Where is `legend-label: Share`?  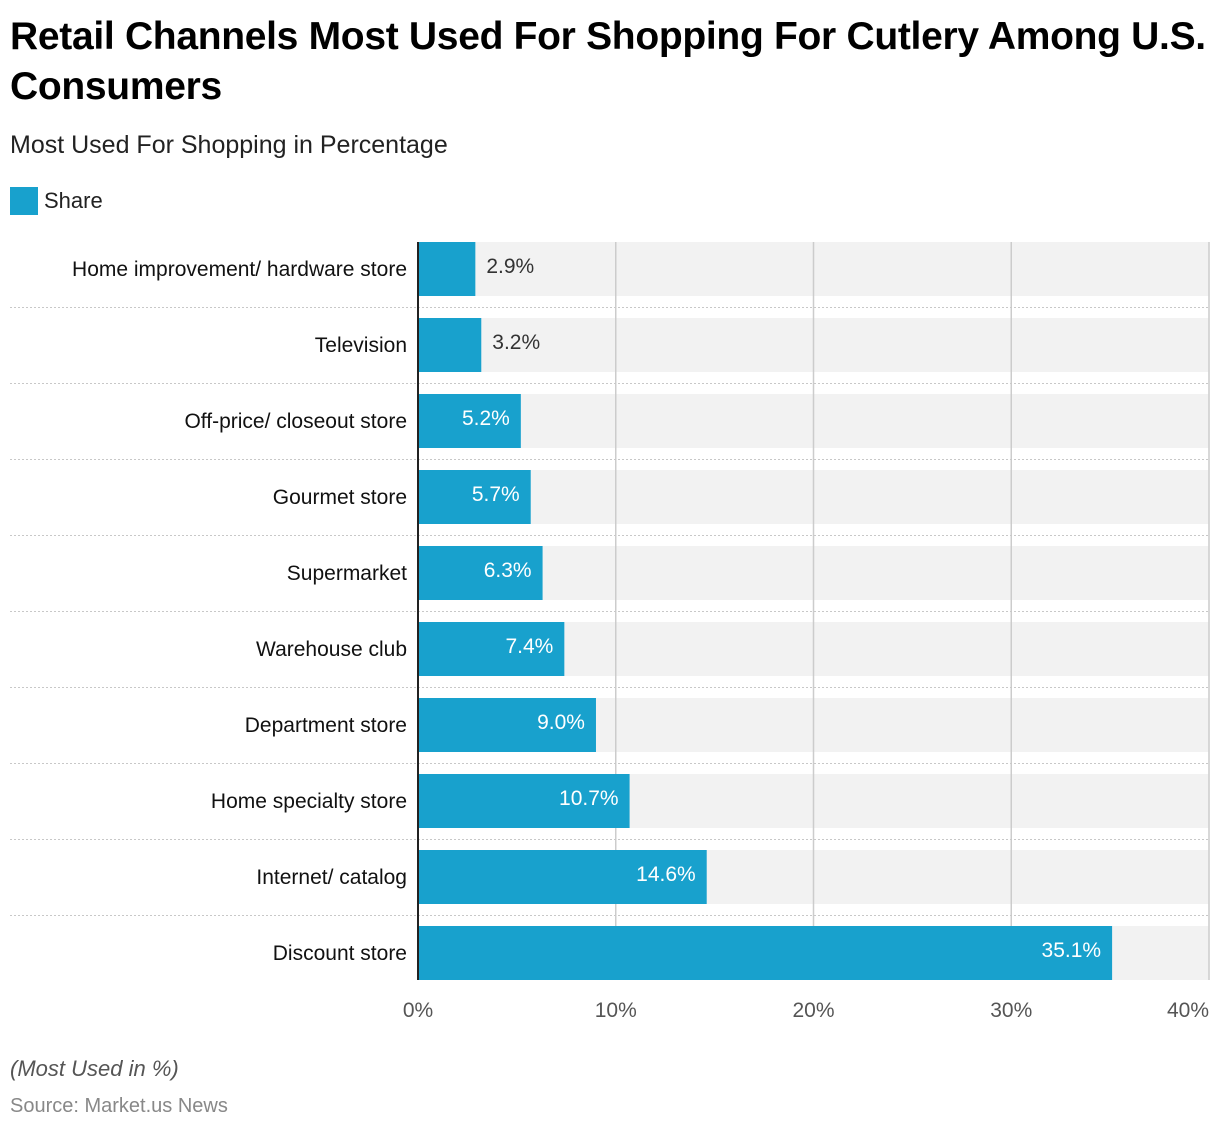 legend-label: Share is located at coordinates (73, 200).